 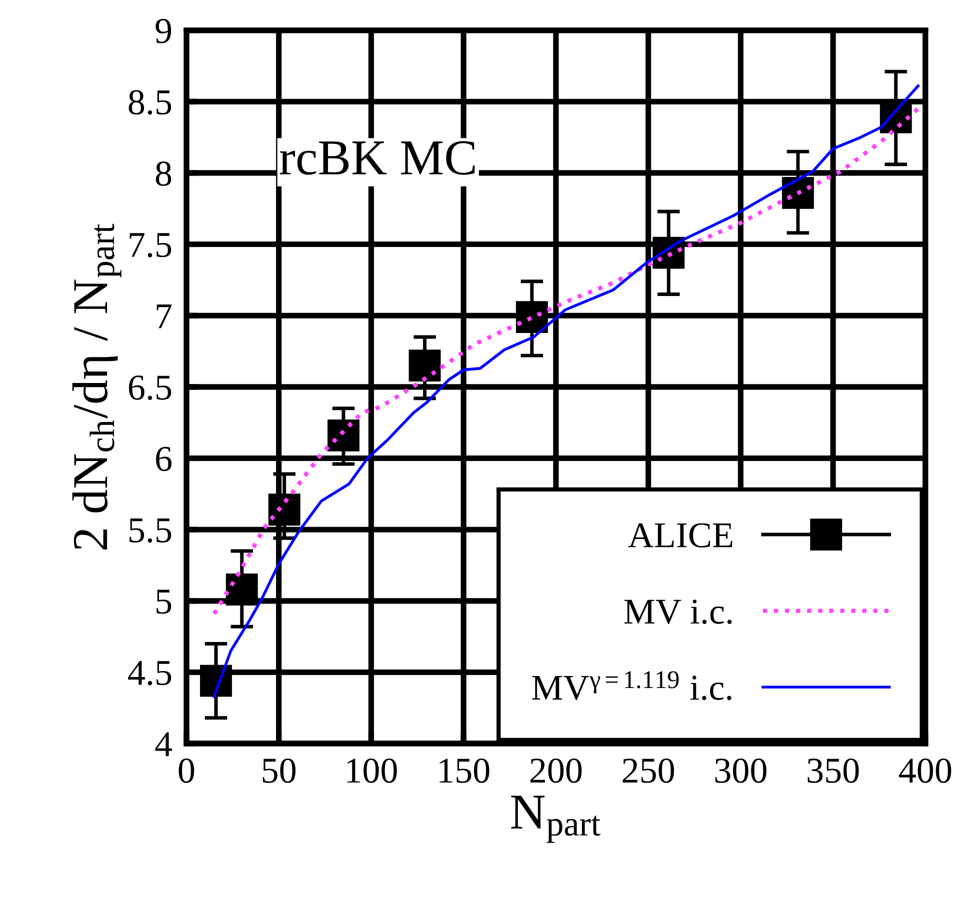 I want to click on legend-label: ALICE, so click(x=680, y=535).